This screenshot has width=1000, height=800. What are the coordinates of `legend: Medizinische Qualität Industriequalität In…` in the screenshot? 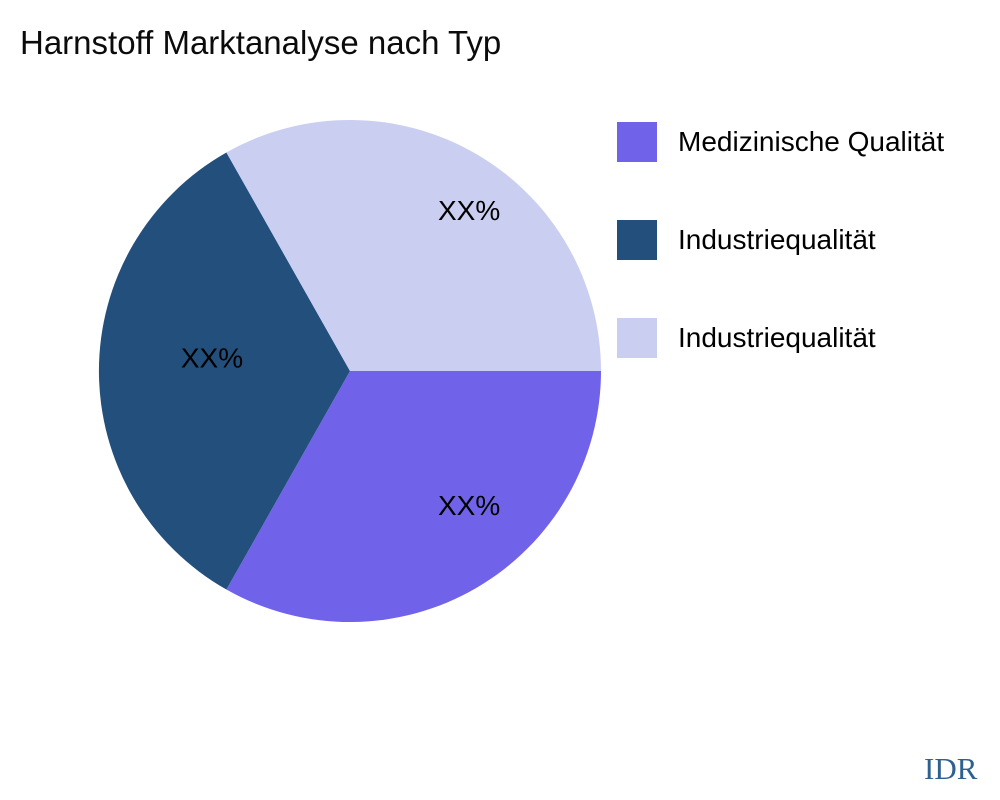 It's located at (780, 240).